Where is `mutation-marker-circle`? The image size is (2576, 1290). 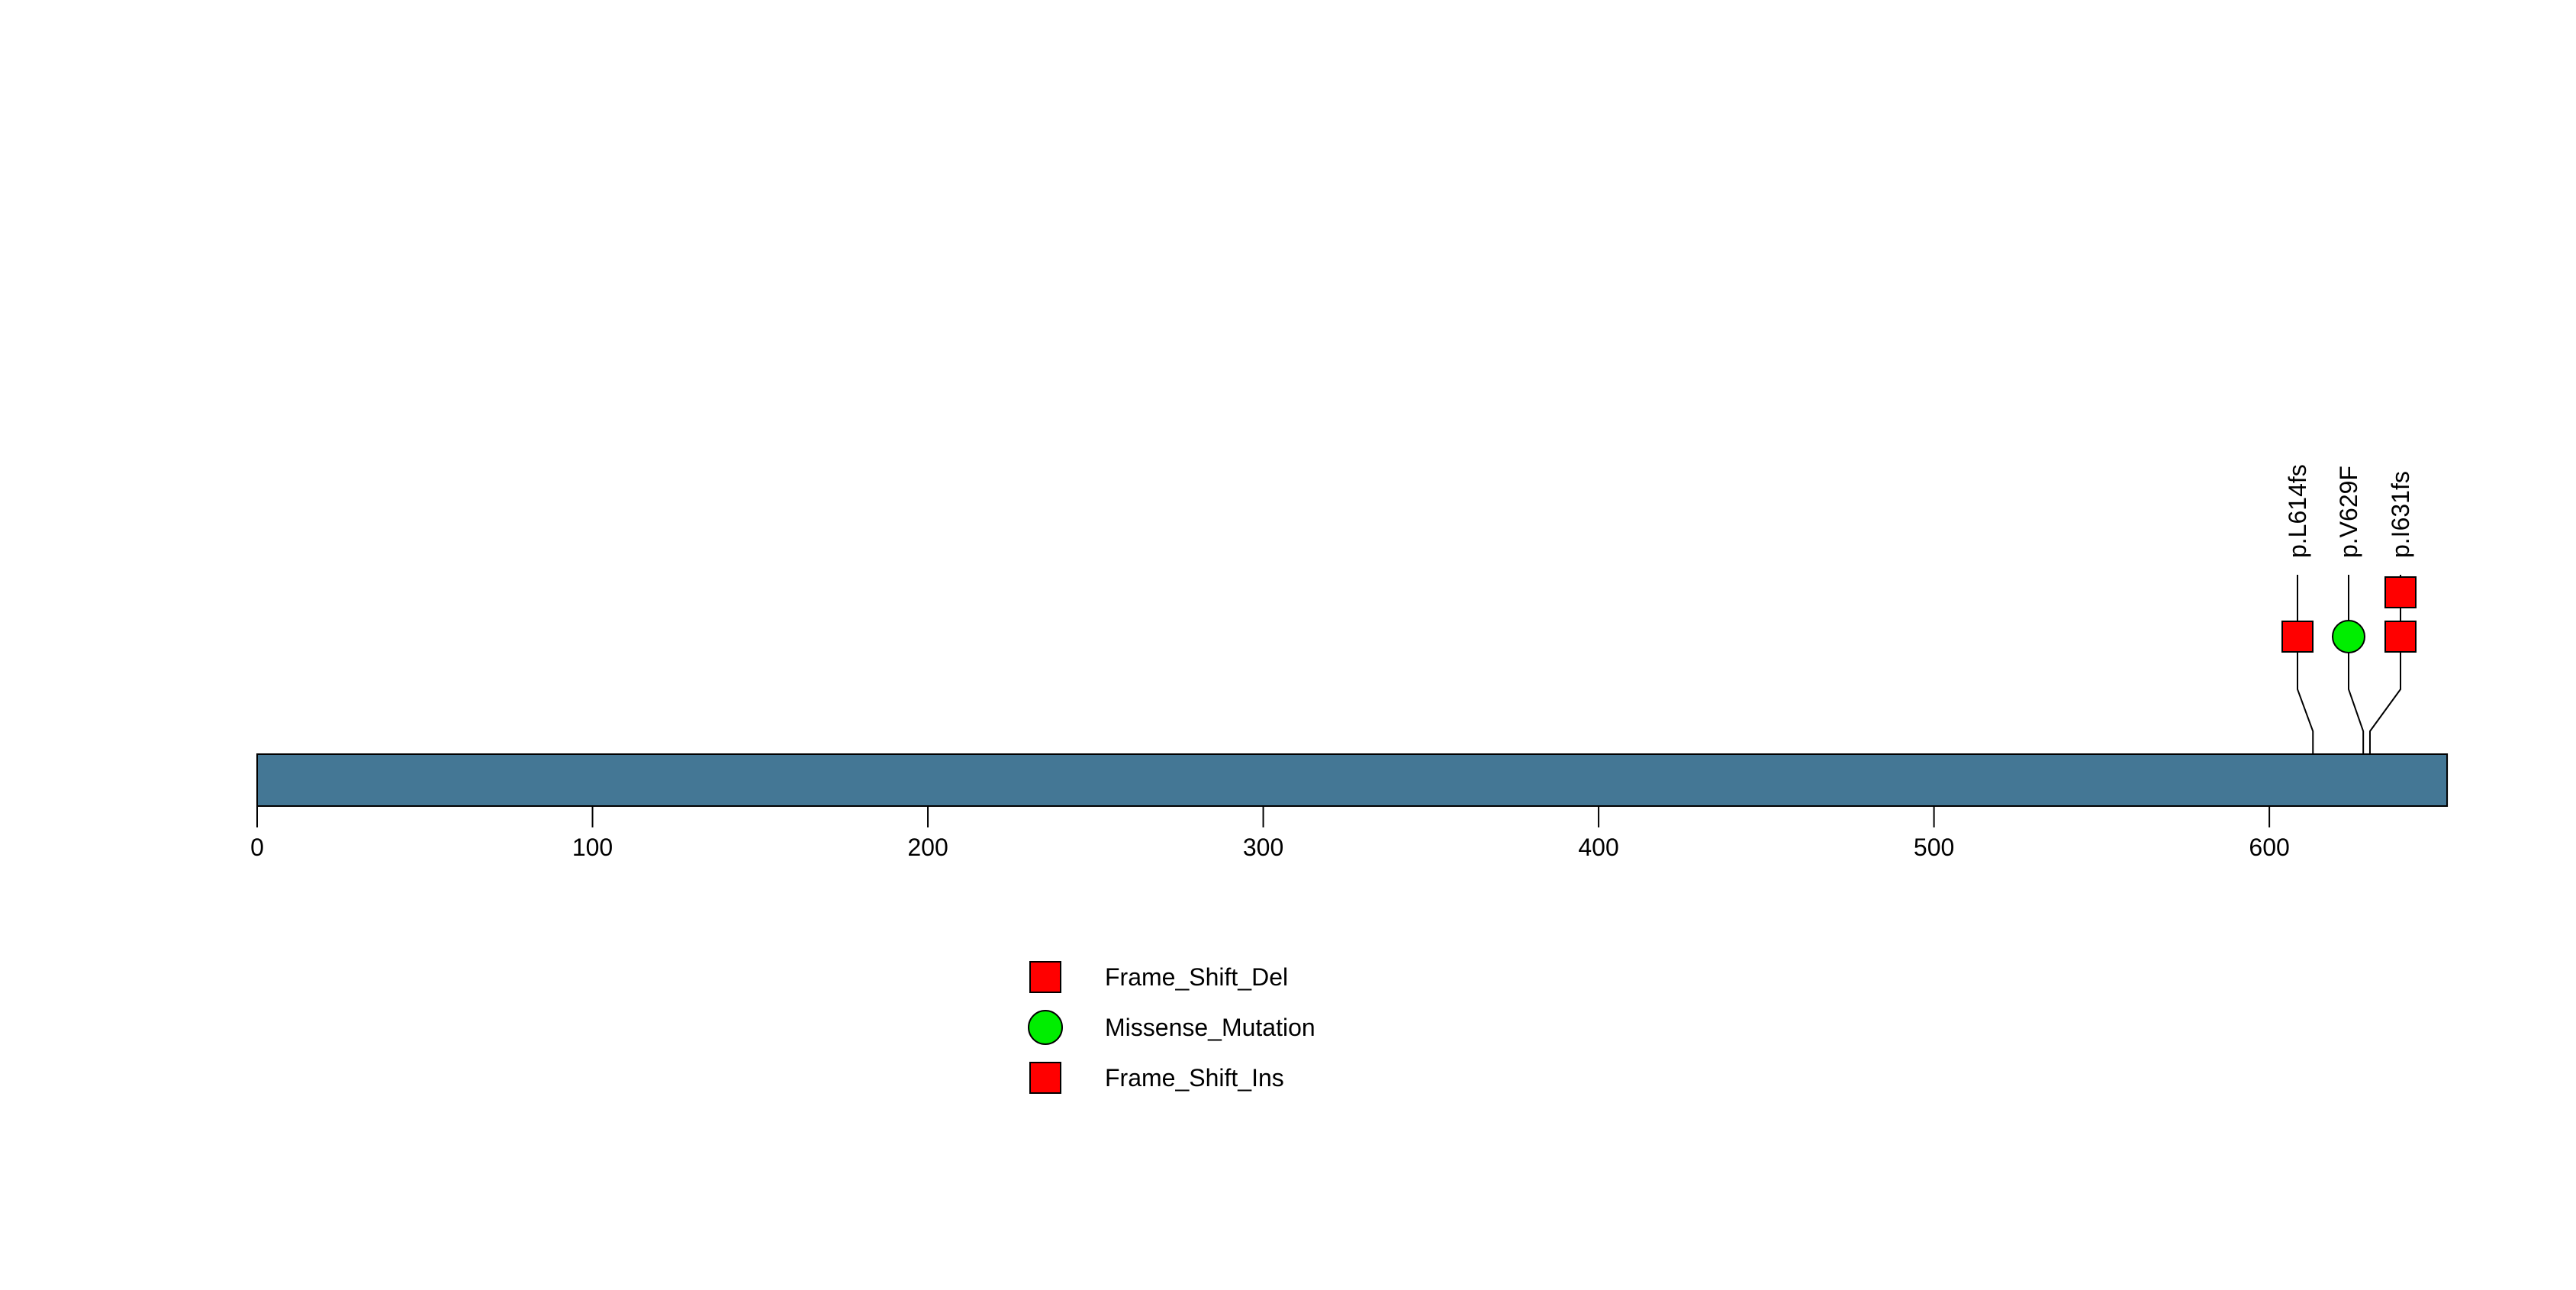 mutation-marker-circle is located at coordinates (2348, 636).